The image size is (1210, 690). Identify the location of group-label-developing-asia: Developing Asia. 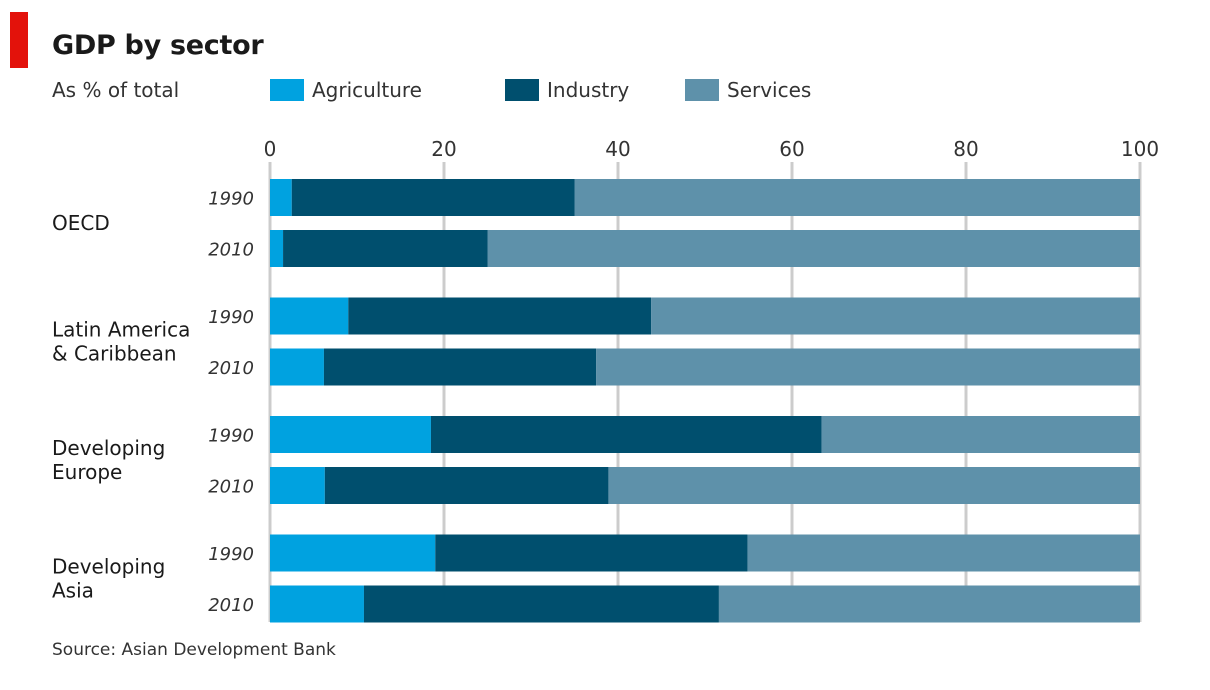
(108, 579).